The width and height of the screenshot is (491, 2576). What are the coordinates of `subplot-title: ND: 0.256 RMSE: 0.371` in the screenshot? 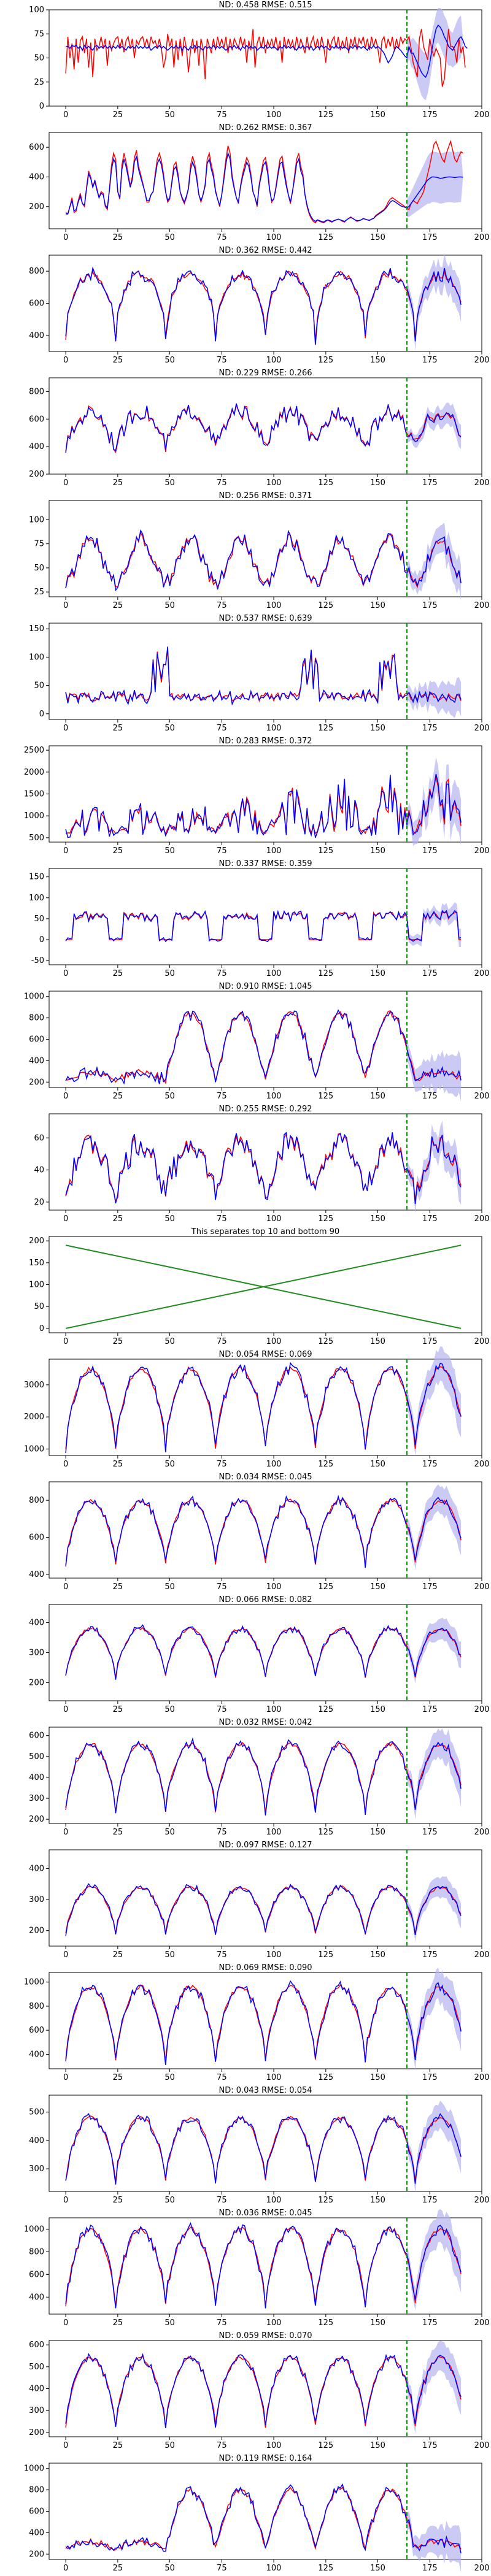 It's located at (265, 495).